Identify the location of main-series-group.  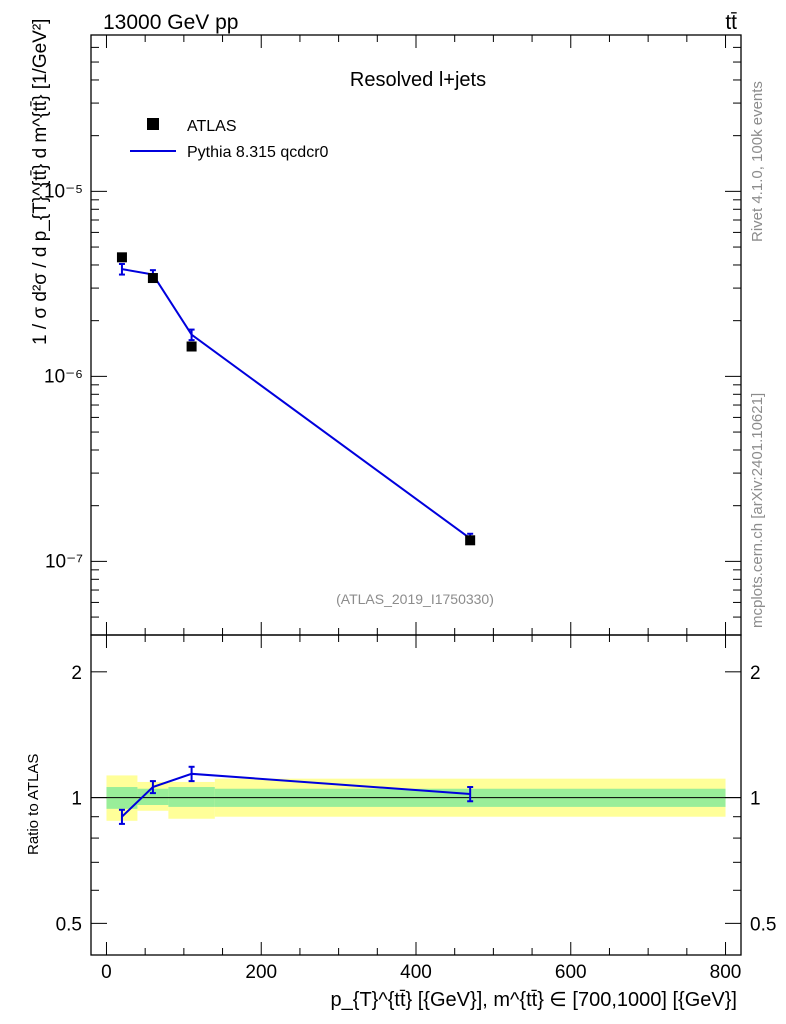
(296, 399).